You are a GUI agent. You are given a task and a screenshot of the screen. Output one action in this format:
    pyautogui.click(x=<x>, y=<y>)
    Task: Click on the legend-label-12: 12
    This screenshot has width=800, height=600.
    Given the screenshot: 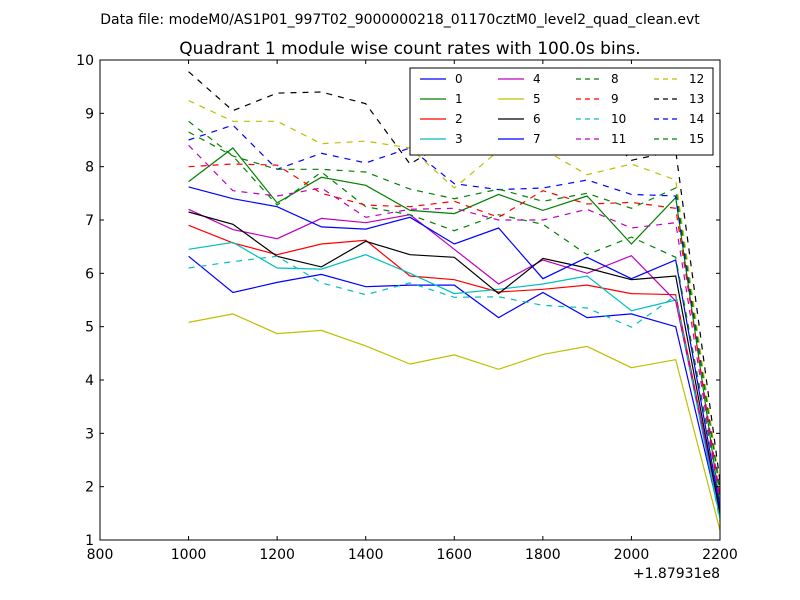 What is the action you would take?
    pyautogui.click(x=696, y=79)
    